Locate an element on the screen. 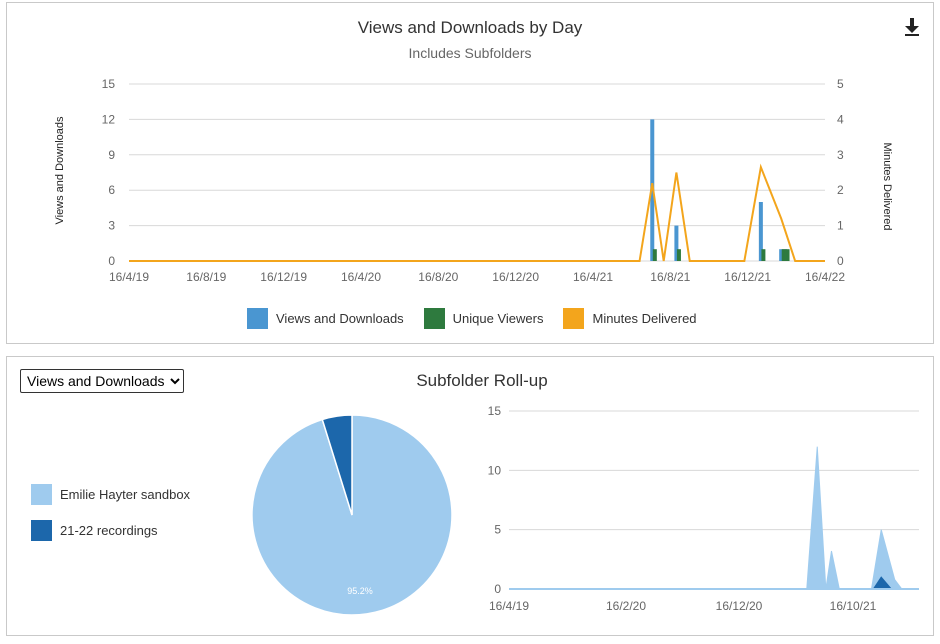  area-x-tick-label: 16/10/21 is located at coordinates (853, 606).